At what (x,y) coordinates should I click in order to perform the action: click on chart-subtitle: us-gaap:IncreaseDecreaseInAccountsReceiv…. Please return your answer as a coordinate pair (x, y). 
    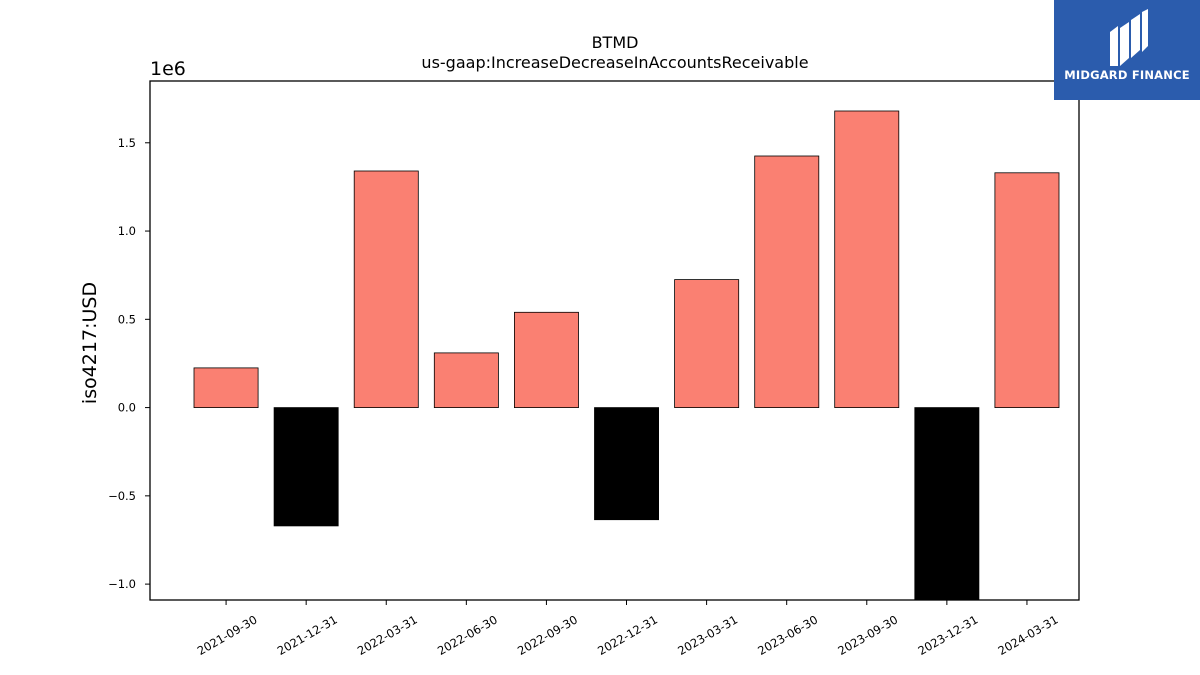
    Looking at the image, I should click on (614, 62).